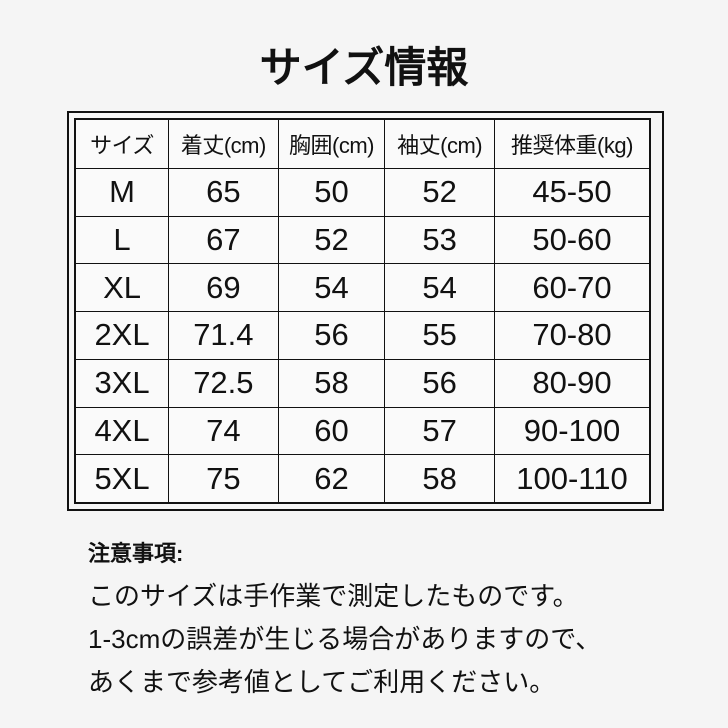 This screenshot has width=728, height=728. Describe the element at coordinates (572, 143) in the screenshot. I see `column-header: 推奨体重(kg)` at that location.